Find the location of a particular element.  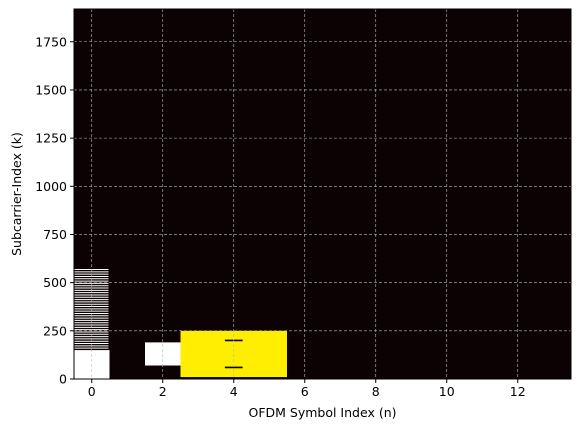

y-tick-label: 1500 is located at coordinates (51, 89).